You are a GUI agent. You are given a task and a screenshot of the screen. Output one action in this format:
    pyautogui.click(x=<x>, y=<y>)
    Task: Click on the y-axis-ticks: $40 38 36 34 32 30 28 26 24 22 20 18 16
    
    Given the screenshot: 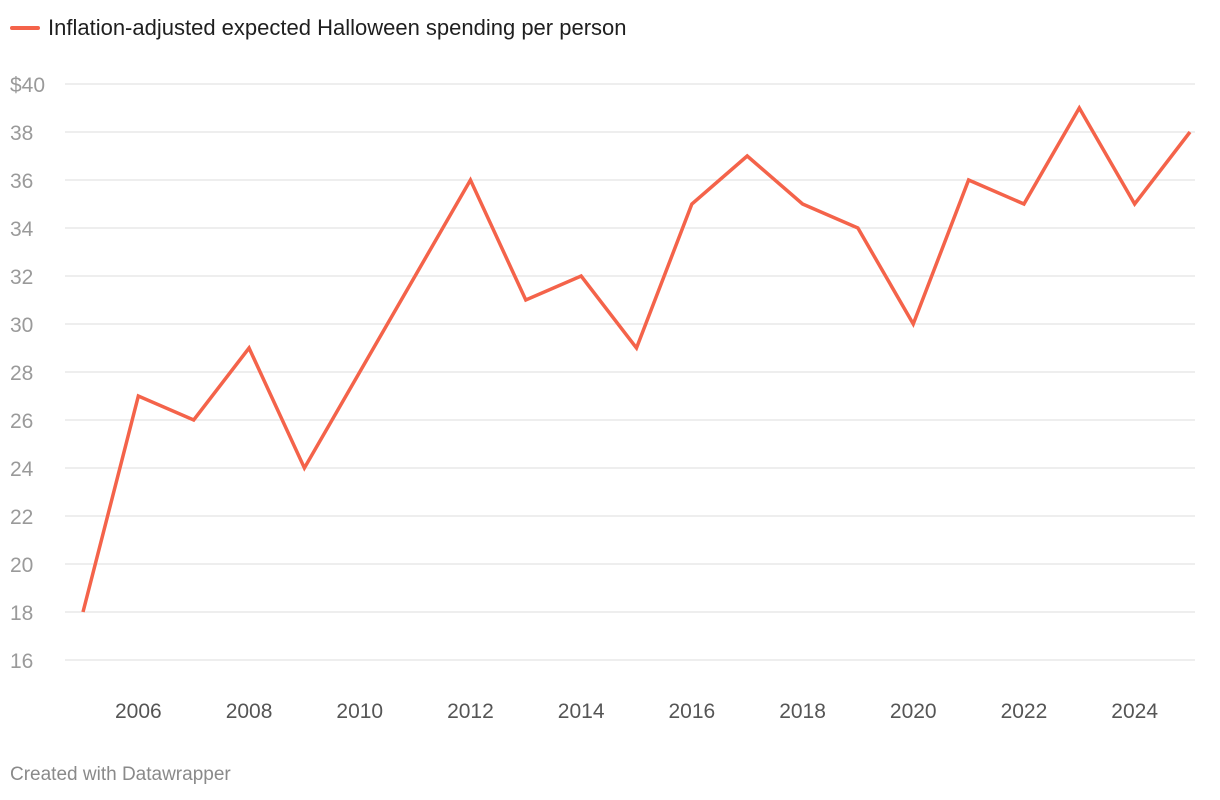 What is the action you would take?
    pyautogui.click(x=27, y=373)
    